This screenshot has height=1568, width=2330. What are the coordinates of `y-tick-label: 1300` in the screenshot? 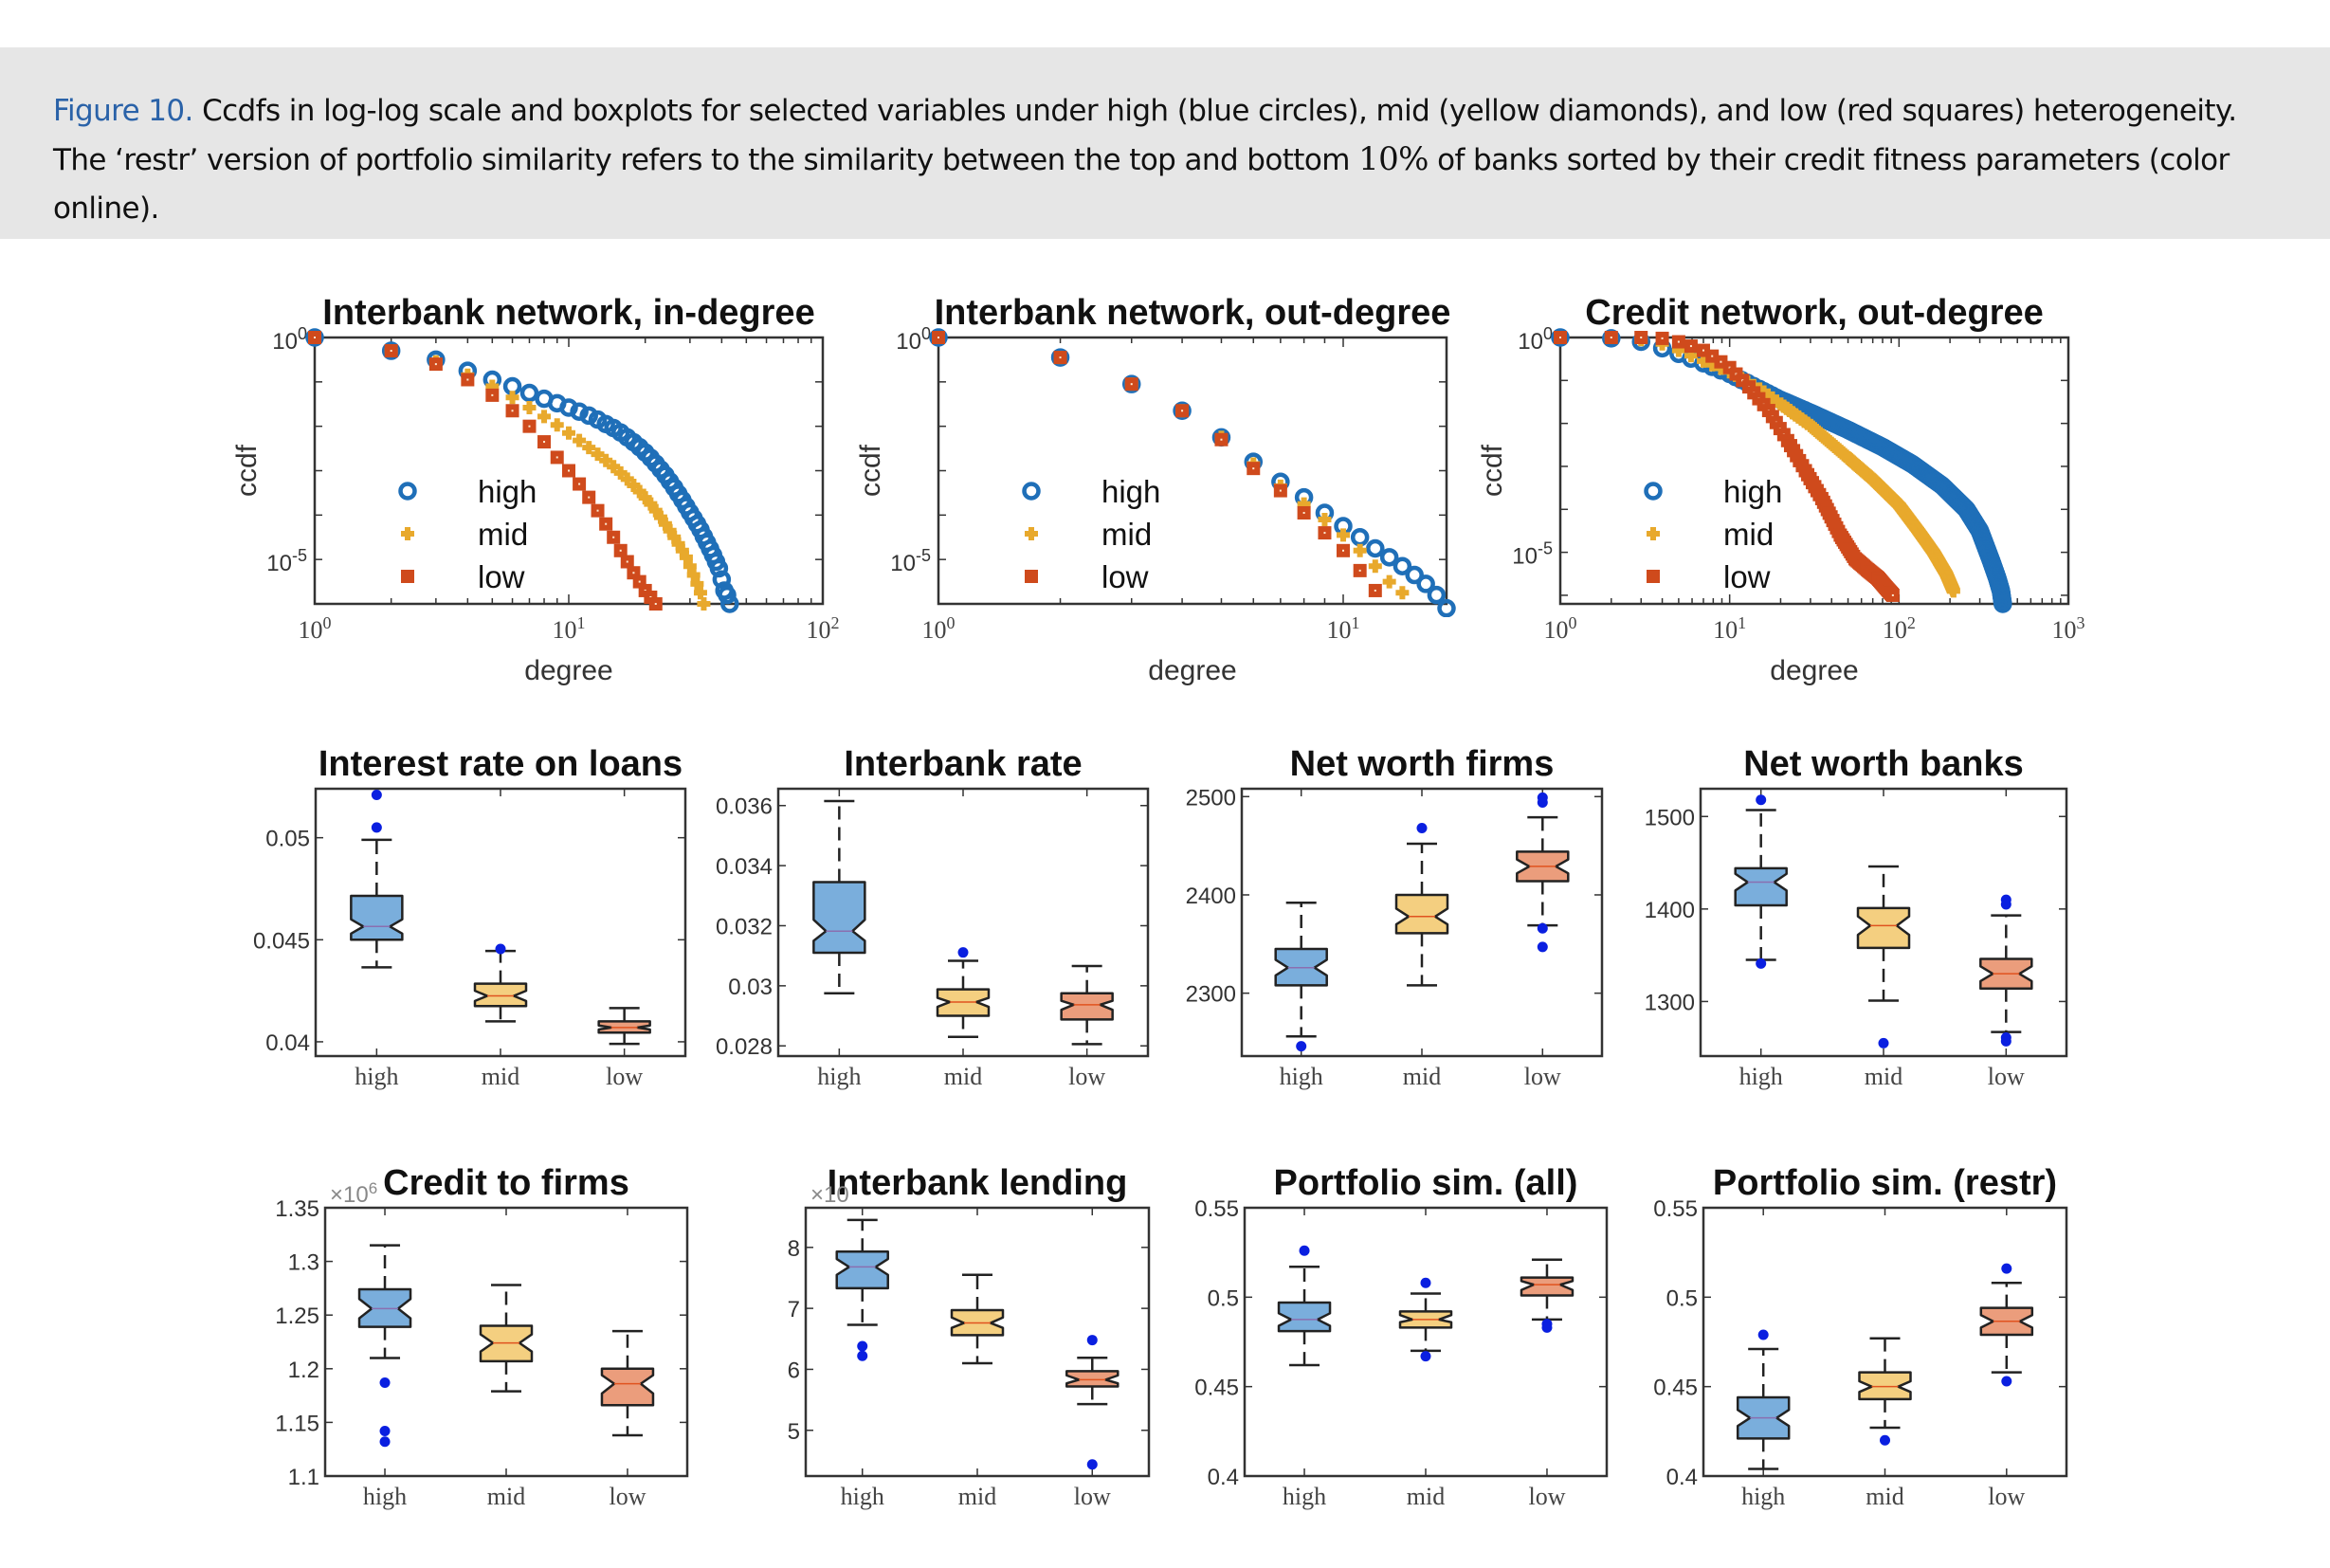 It's located at (1670, 1002).